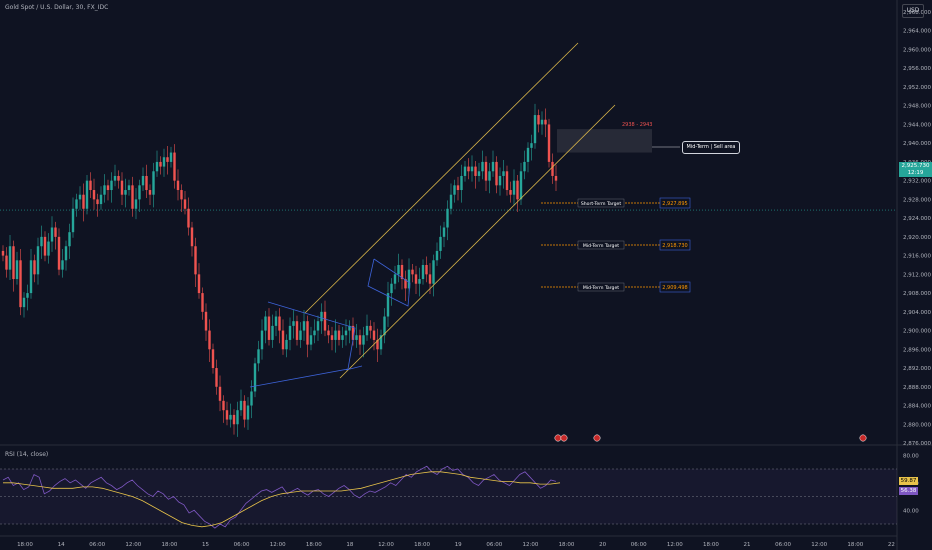 The height and width of the screenshot is (550, 932). I want to click on currency-button: USD, so click(913, 11).